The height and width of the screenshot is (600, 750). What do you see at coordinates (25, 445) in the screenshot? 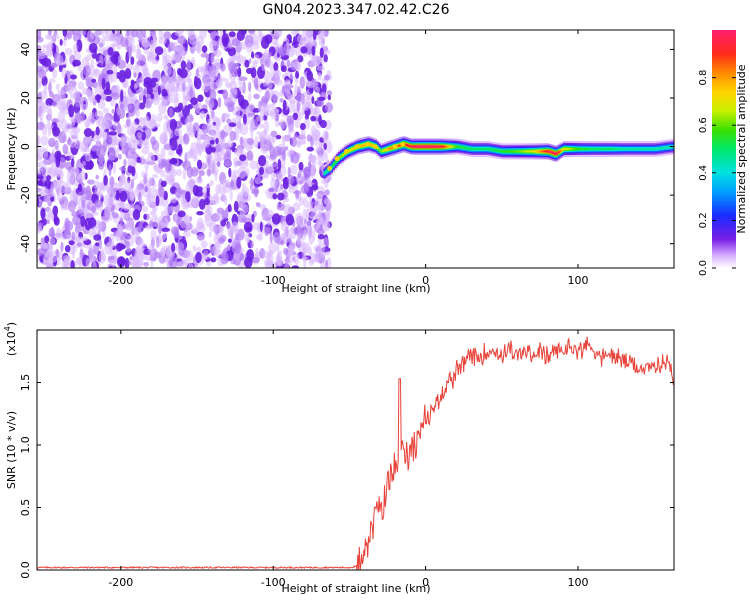
I see `y-tick-label: 1.0` at bounding box center [25, 445].